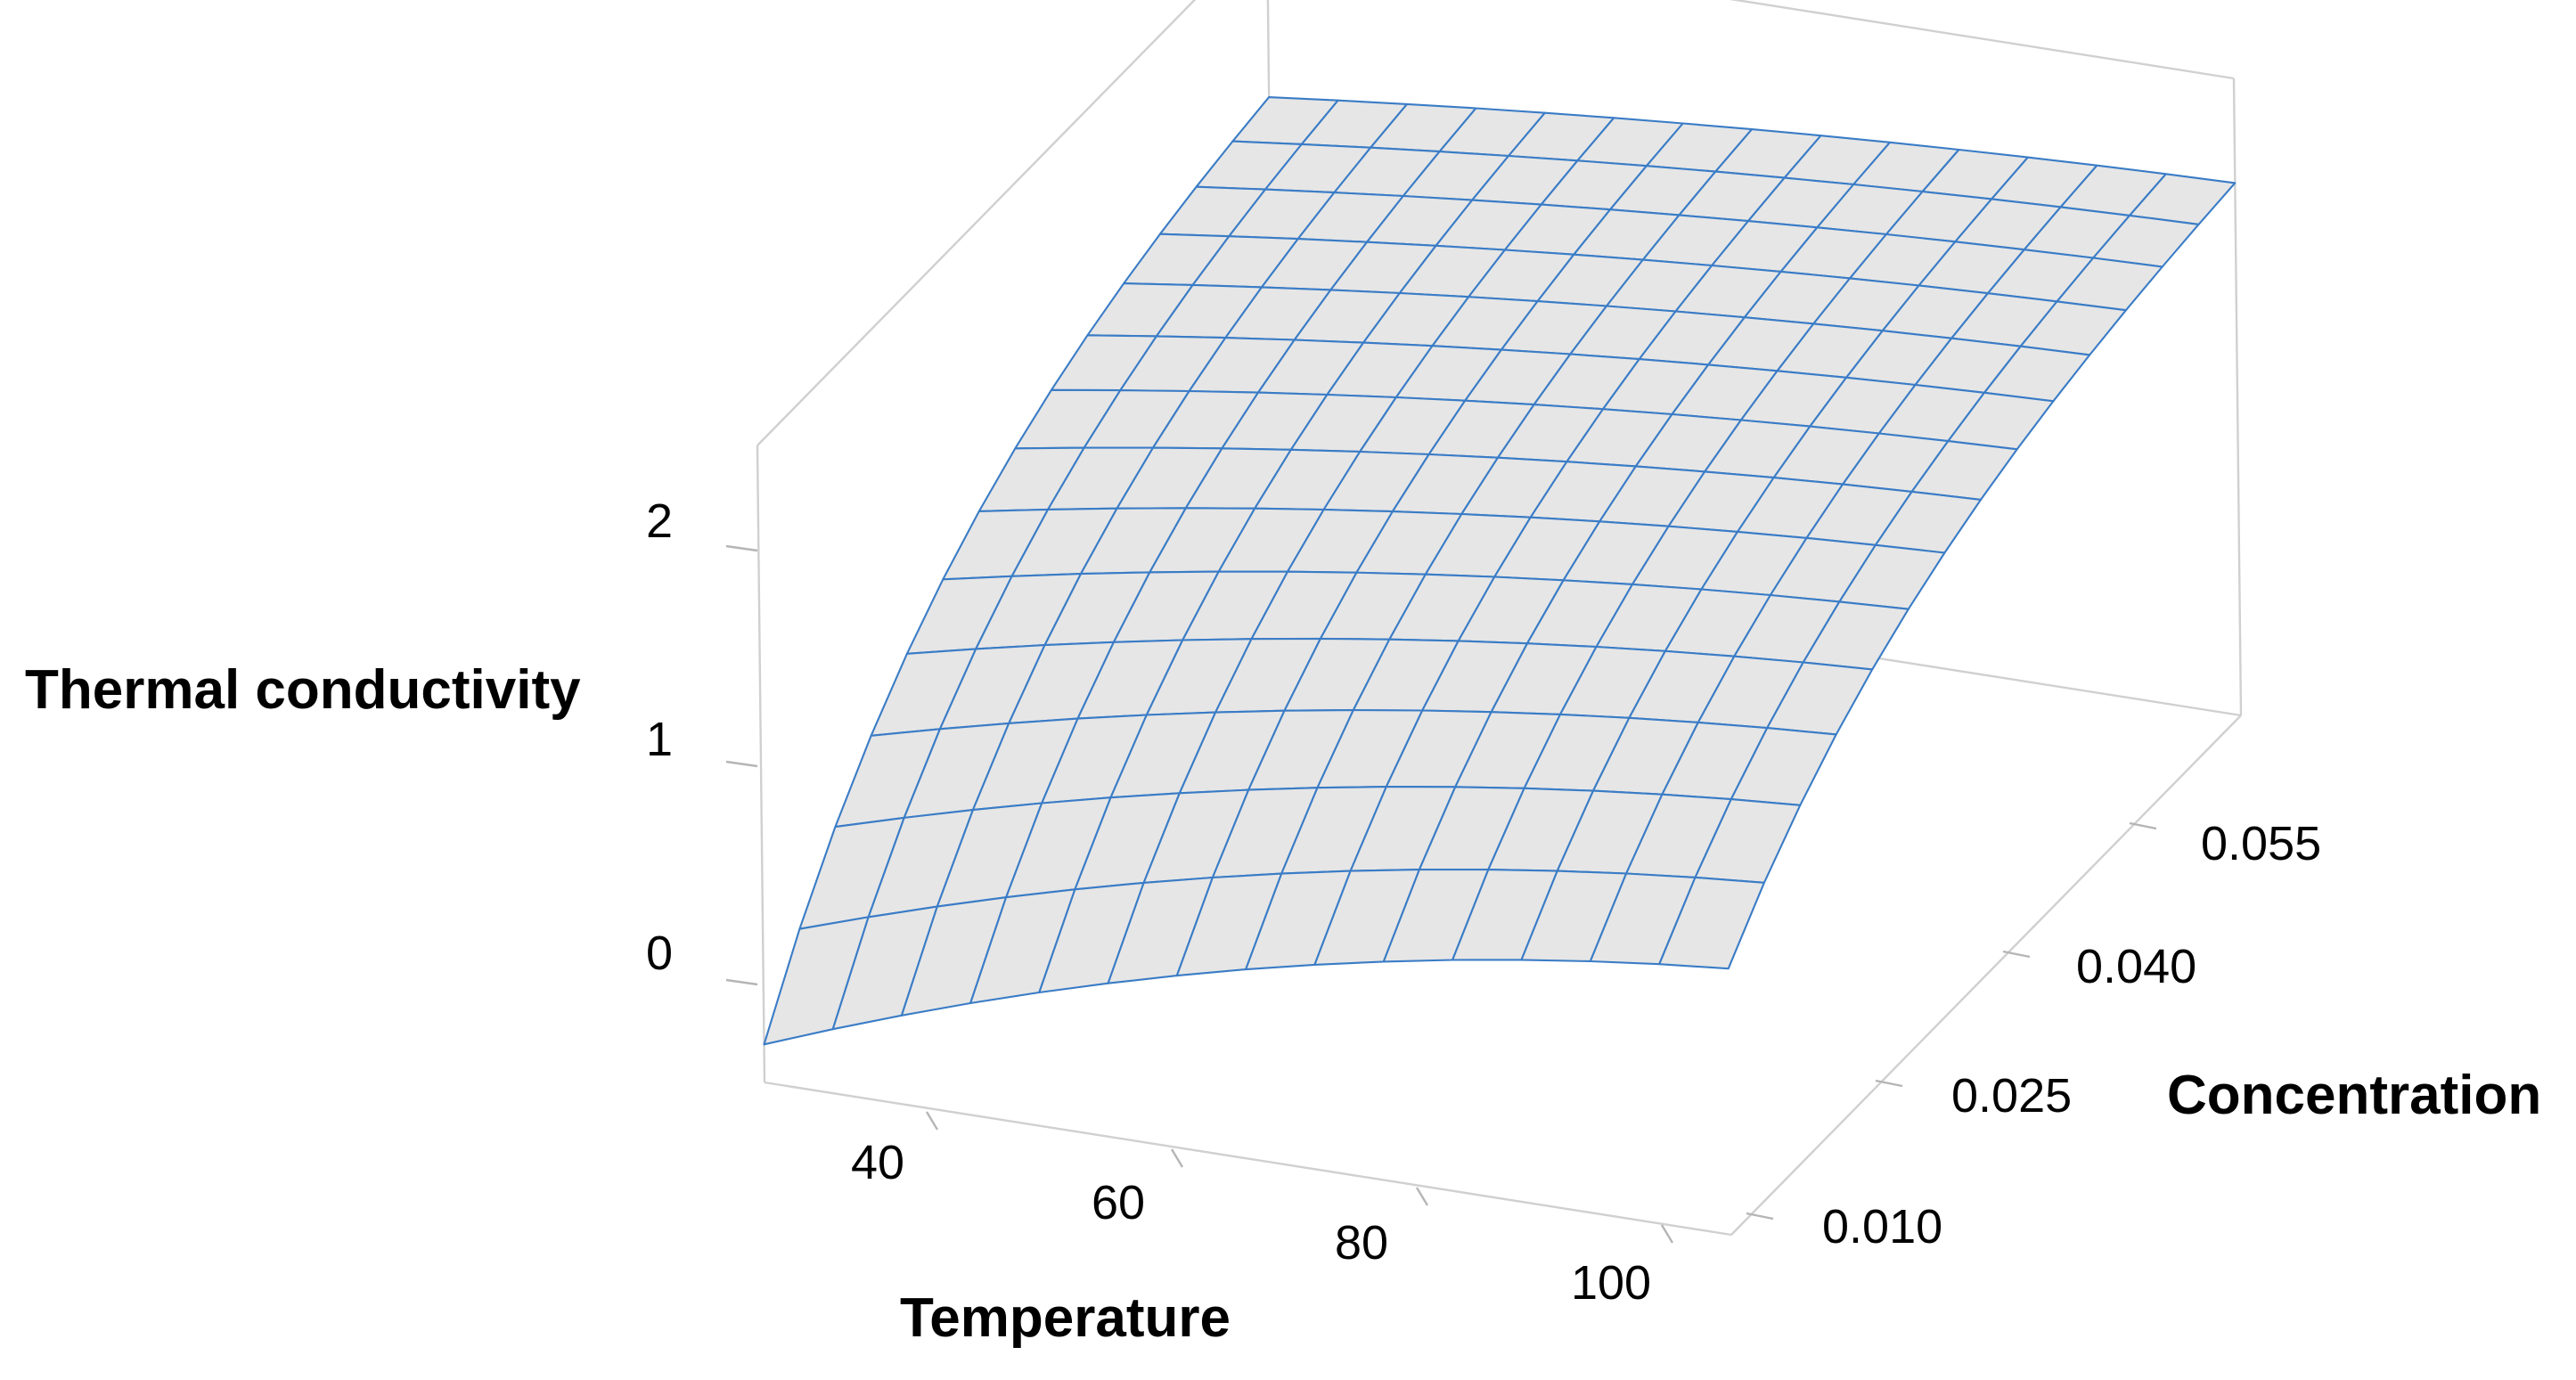  I want to click on y-tick-label-0.055: 0.055, so click(2261, 843).